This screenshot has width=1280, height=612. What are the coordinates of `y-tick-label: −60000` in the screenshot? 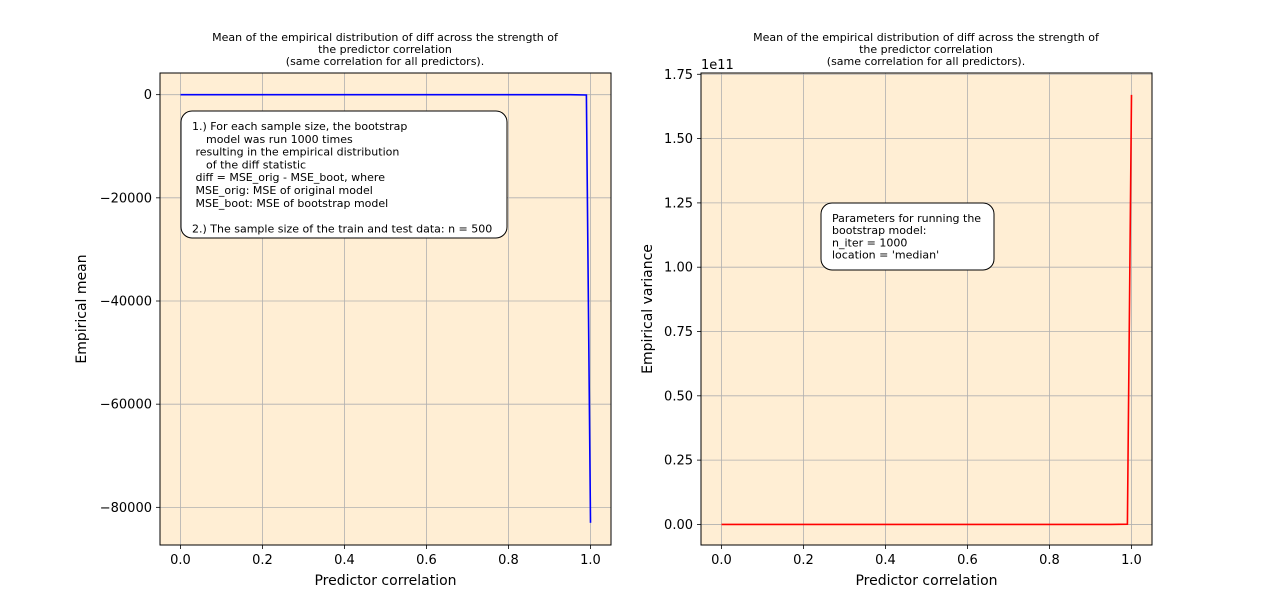 It's located at (126, 405).